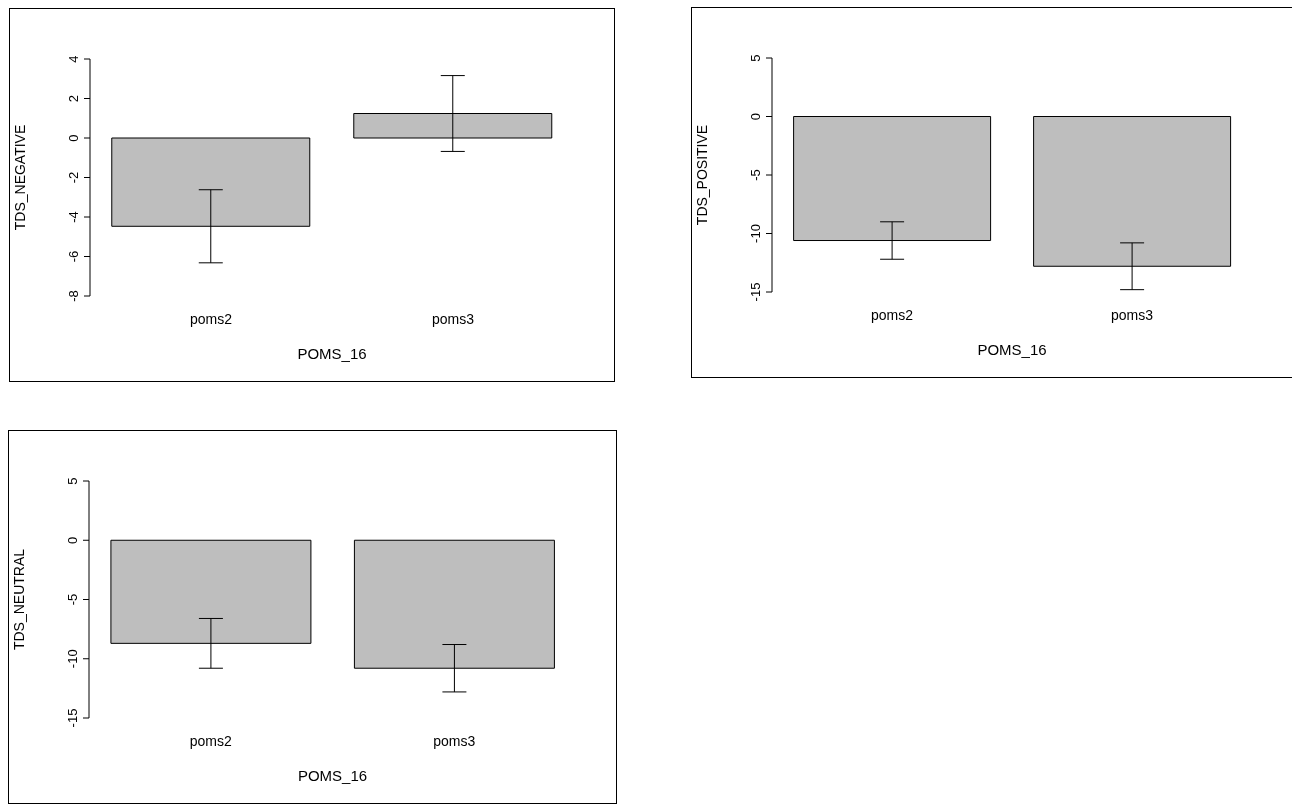  I want to click on y-axis-title: TDS_POSITIVE, so click(701, 175).